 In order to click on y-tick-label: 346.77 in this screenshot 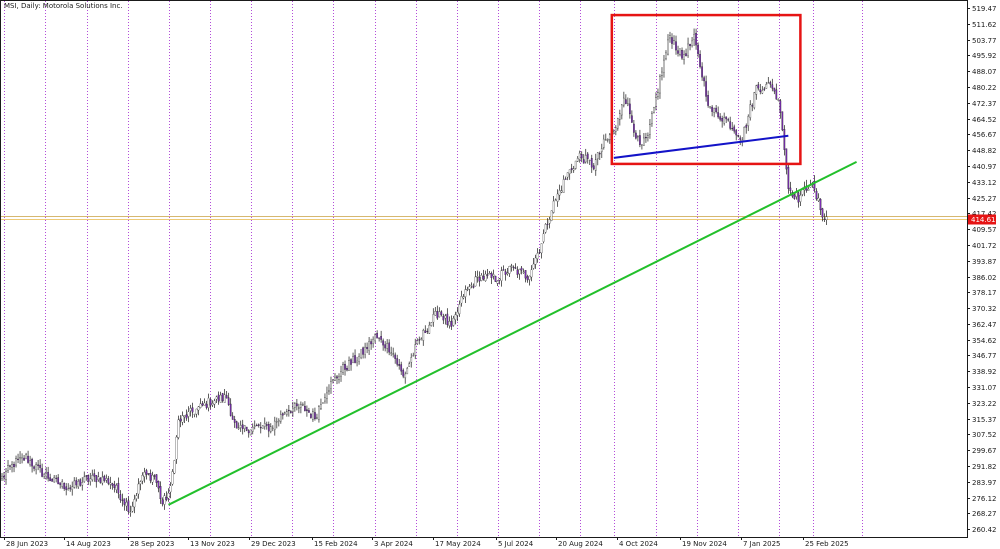, I will do `click(984, 356)`.